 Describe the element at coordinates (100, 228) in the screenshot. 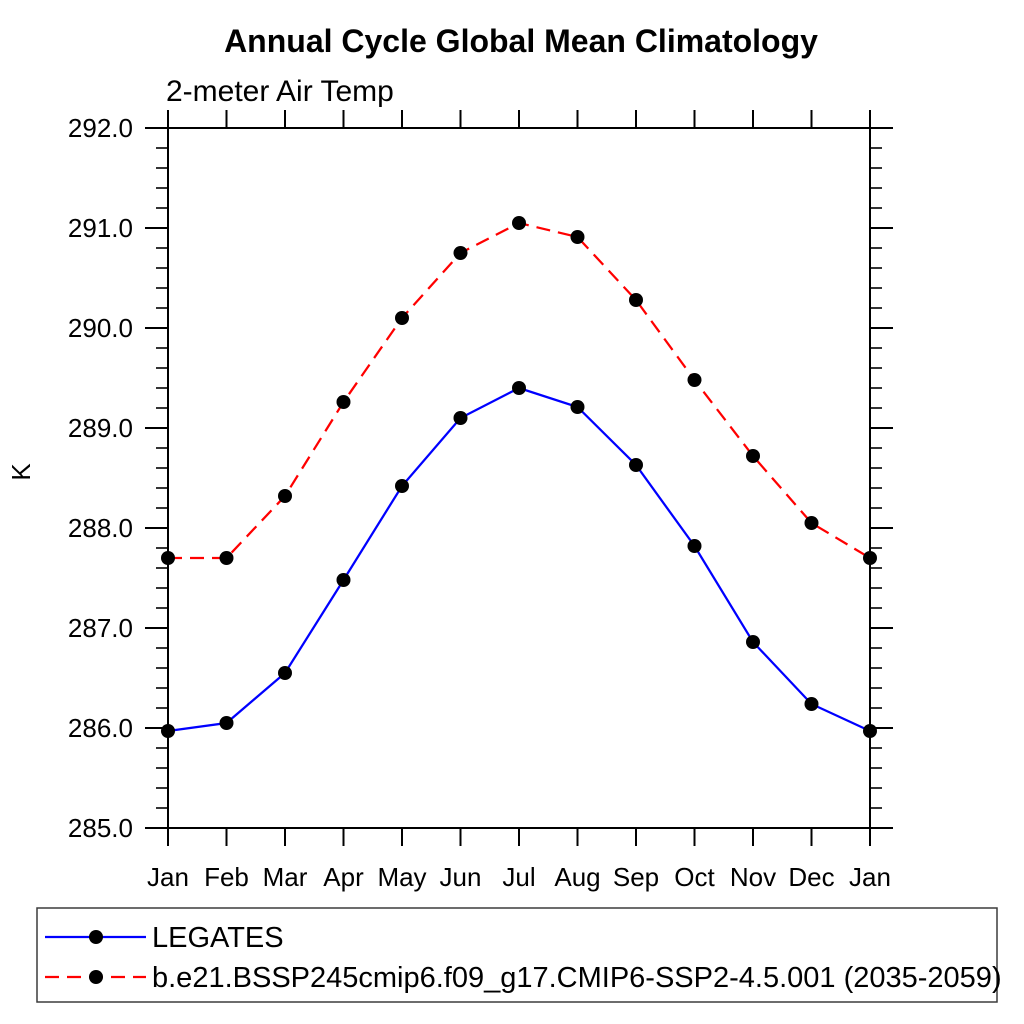

I see `y-tick-label: 291.0` at that location.